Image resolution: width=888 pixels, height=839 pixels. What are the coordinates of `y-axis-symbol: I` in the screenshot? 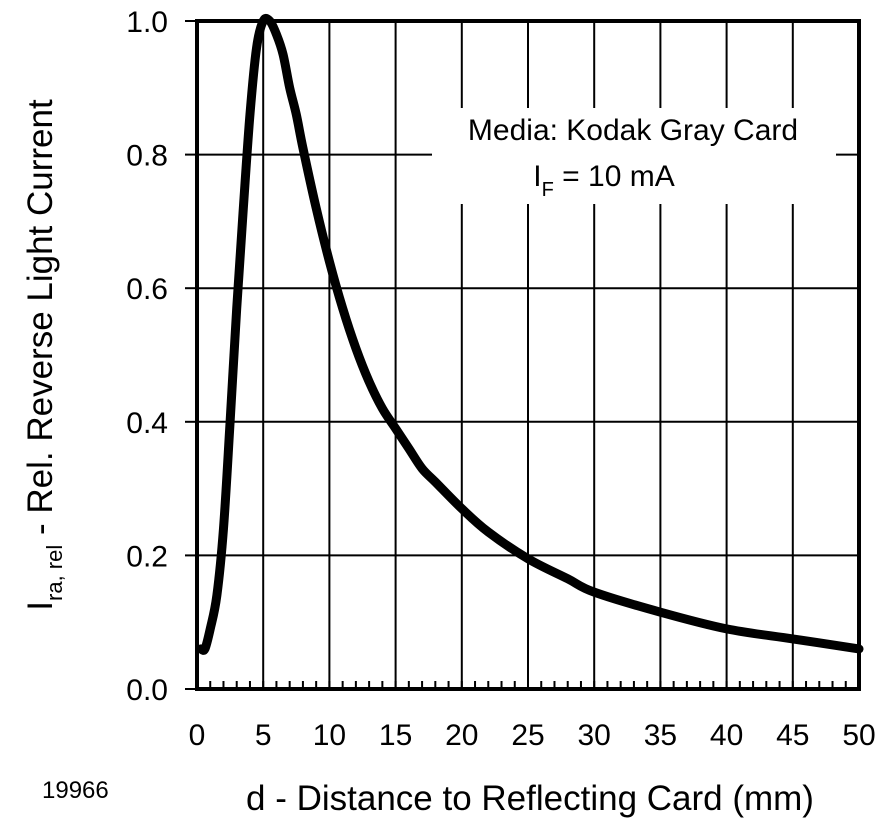 It's located at (40, 606).